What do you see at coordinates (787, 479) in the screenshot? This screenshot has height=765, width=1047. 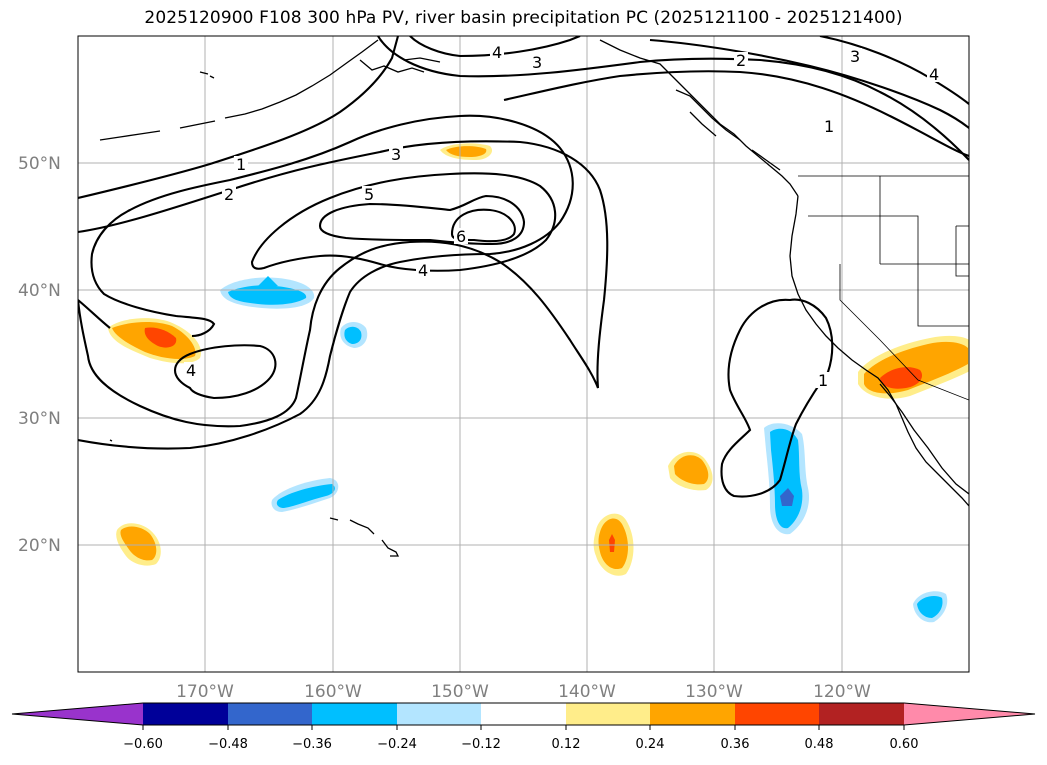 I see `precip-baja-west-negative` at bounding box center [787, 479].